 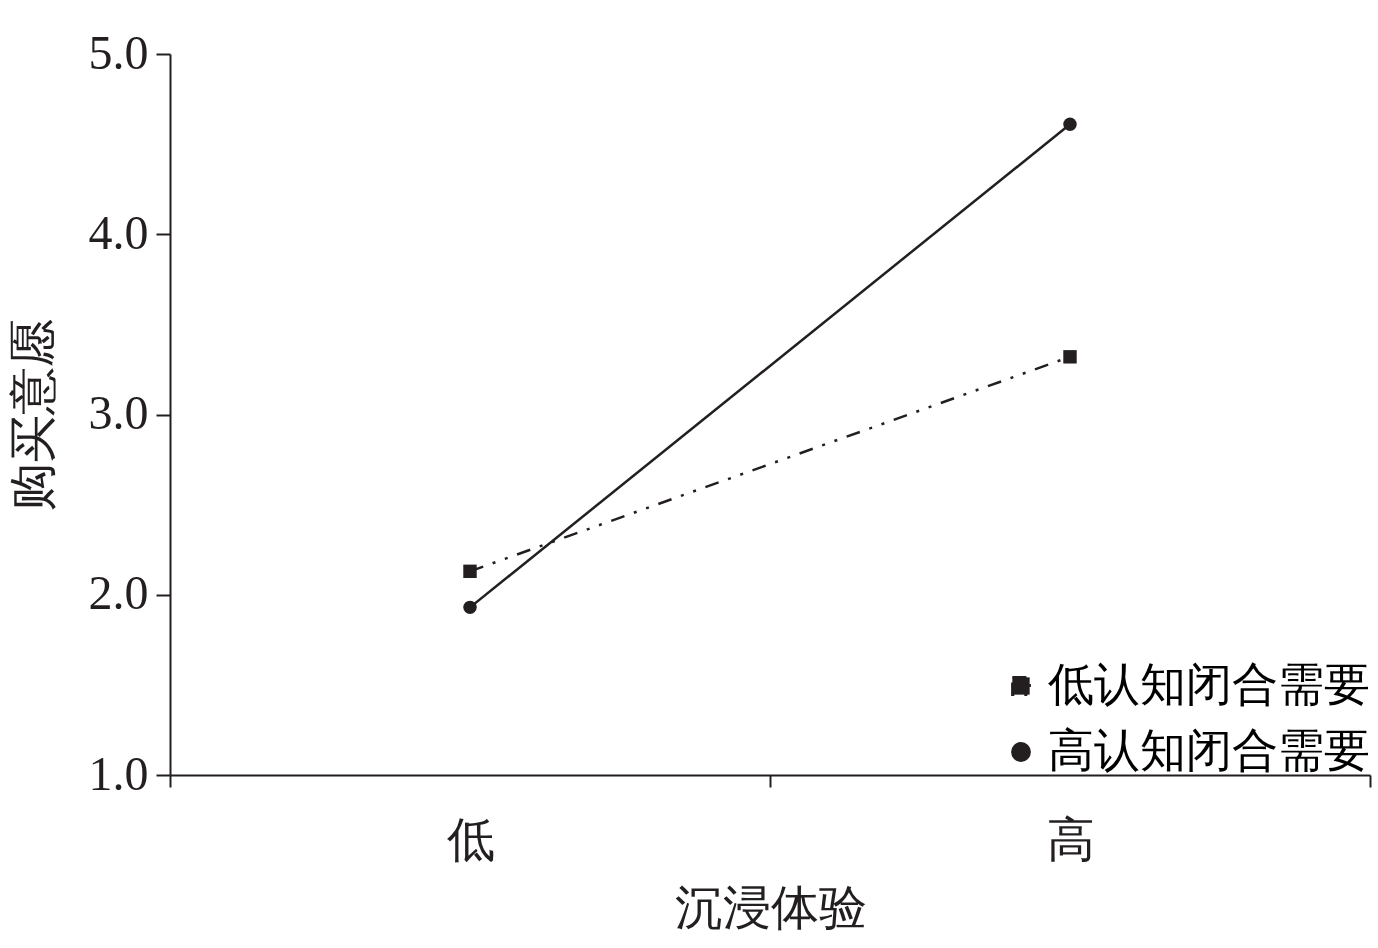 What do you see at coordinates (770, 907) in the screenshot?
I see `x-axis-title: 沉浸体验` at bounding box center [770, 907].